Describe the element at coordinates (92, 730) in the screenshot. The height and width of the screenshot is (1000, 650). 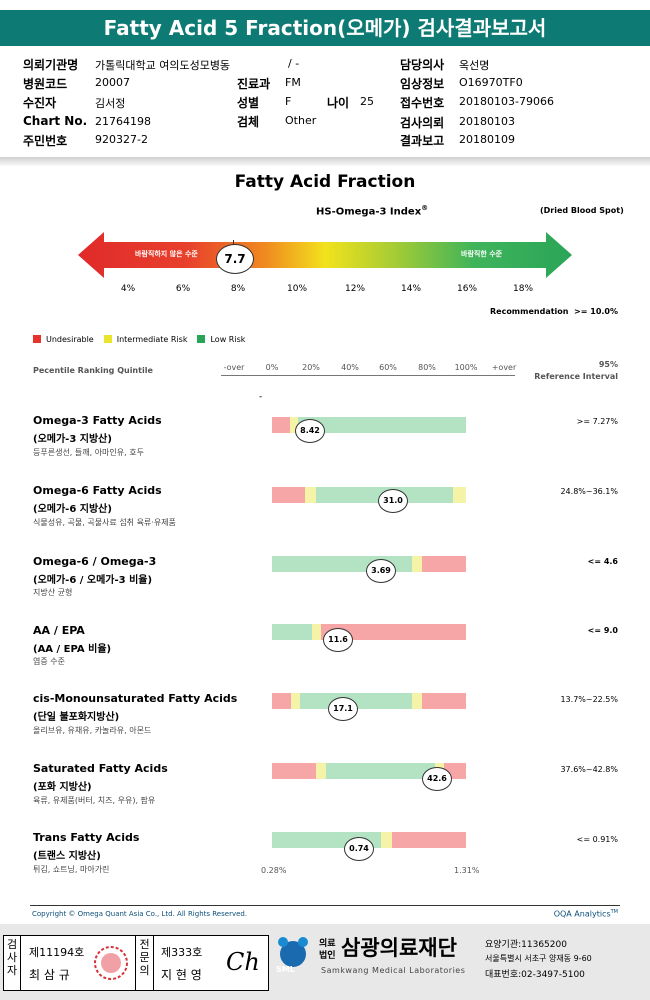
I see `item-sub: 올리브유, 유채유, 카놀라유, 아몬드` at that location.